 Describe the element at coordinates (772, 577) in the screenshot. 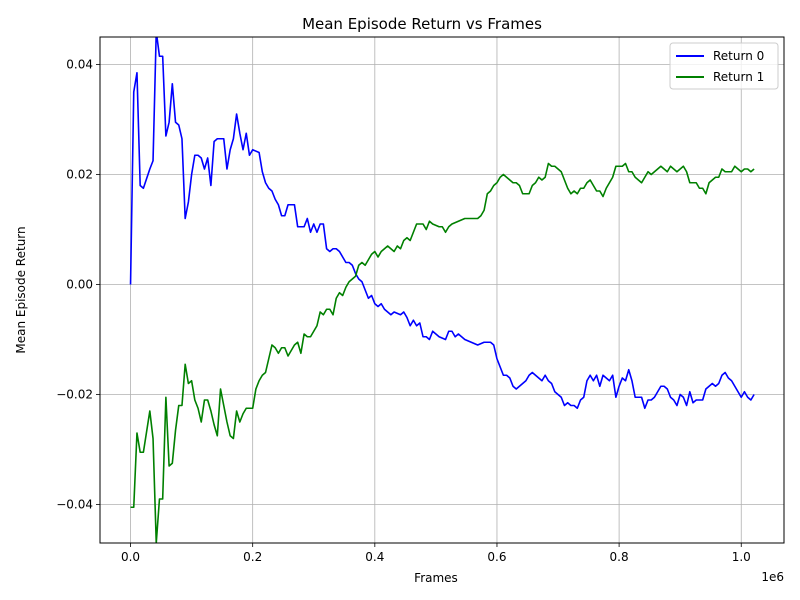

I see `x-axis-offset-label: 1e6` at that location.